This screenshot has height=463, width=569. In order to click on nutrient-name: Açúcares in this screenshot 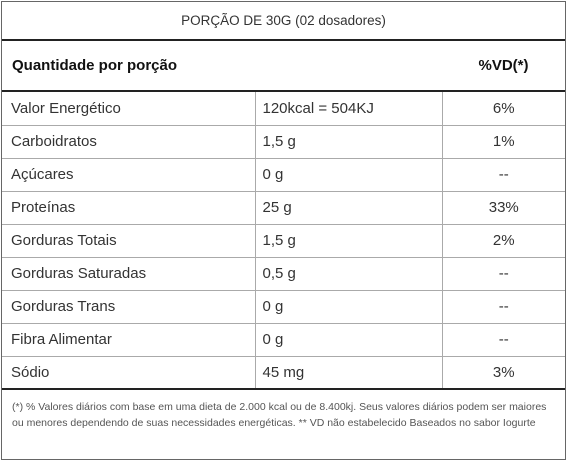, I will do `click(129, 175)`.